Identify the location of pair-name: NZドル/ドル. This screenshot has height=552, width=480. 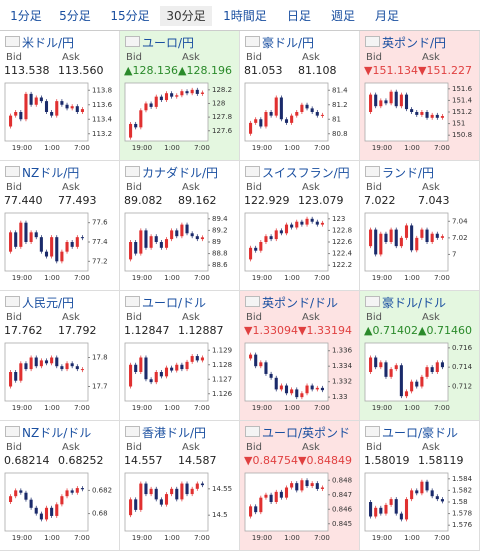
(57, 433).